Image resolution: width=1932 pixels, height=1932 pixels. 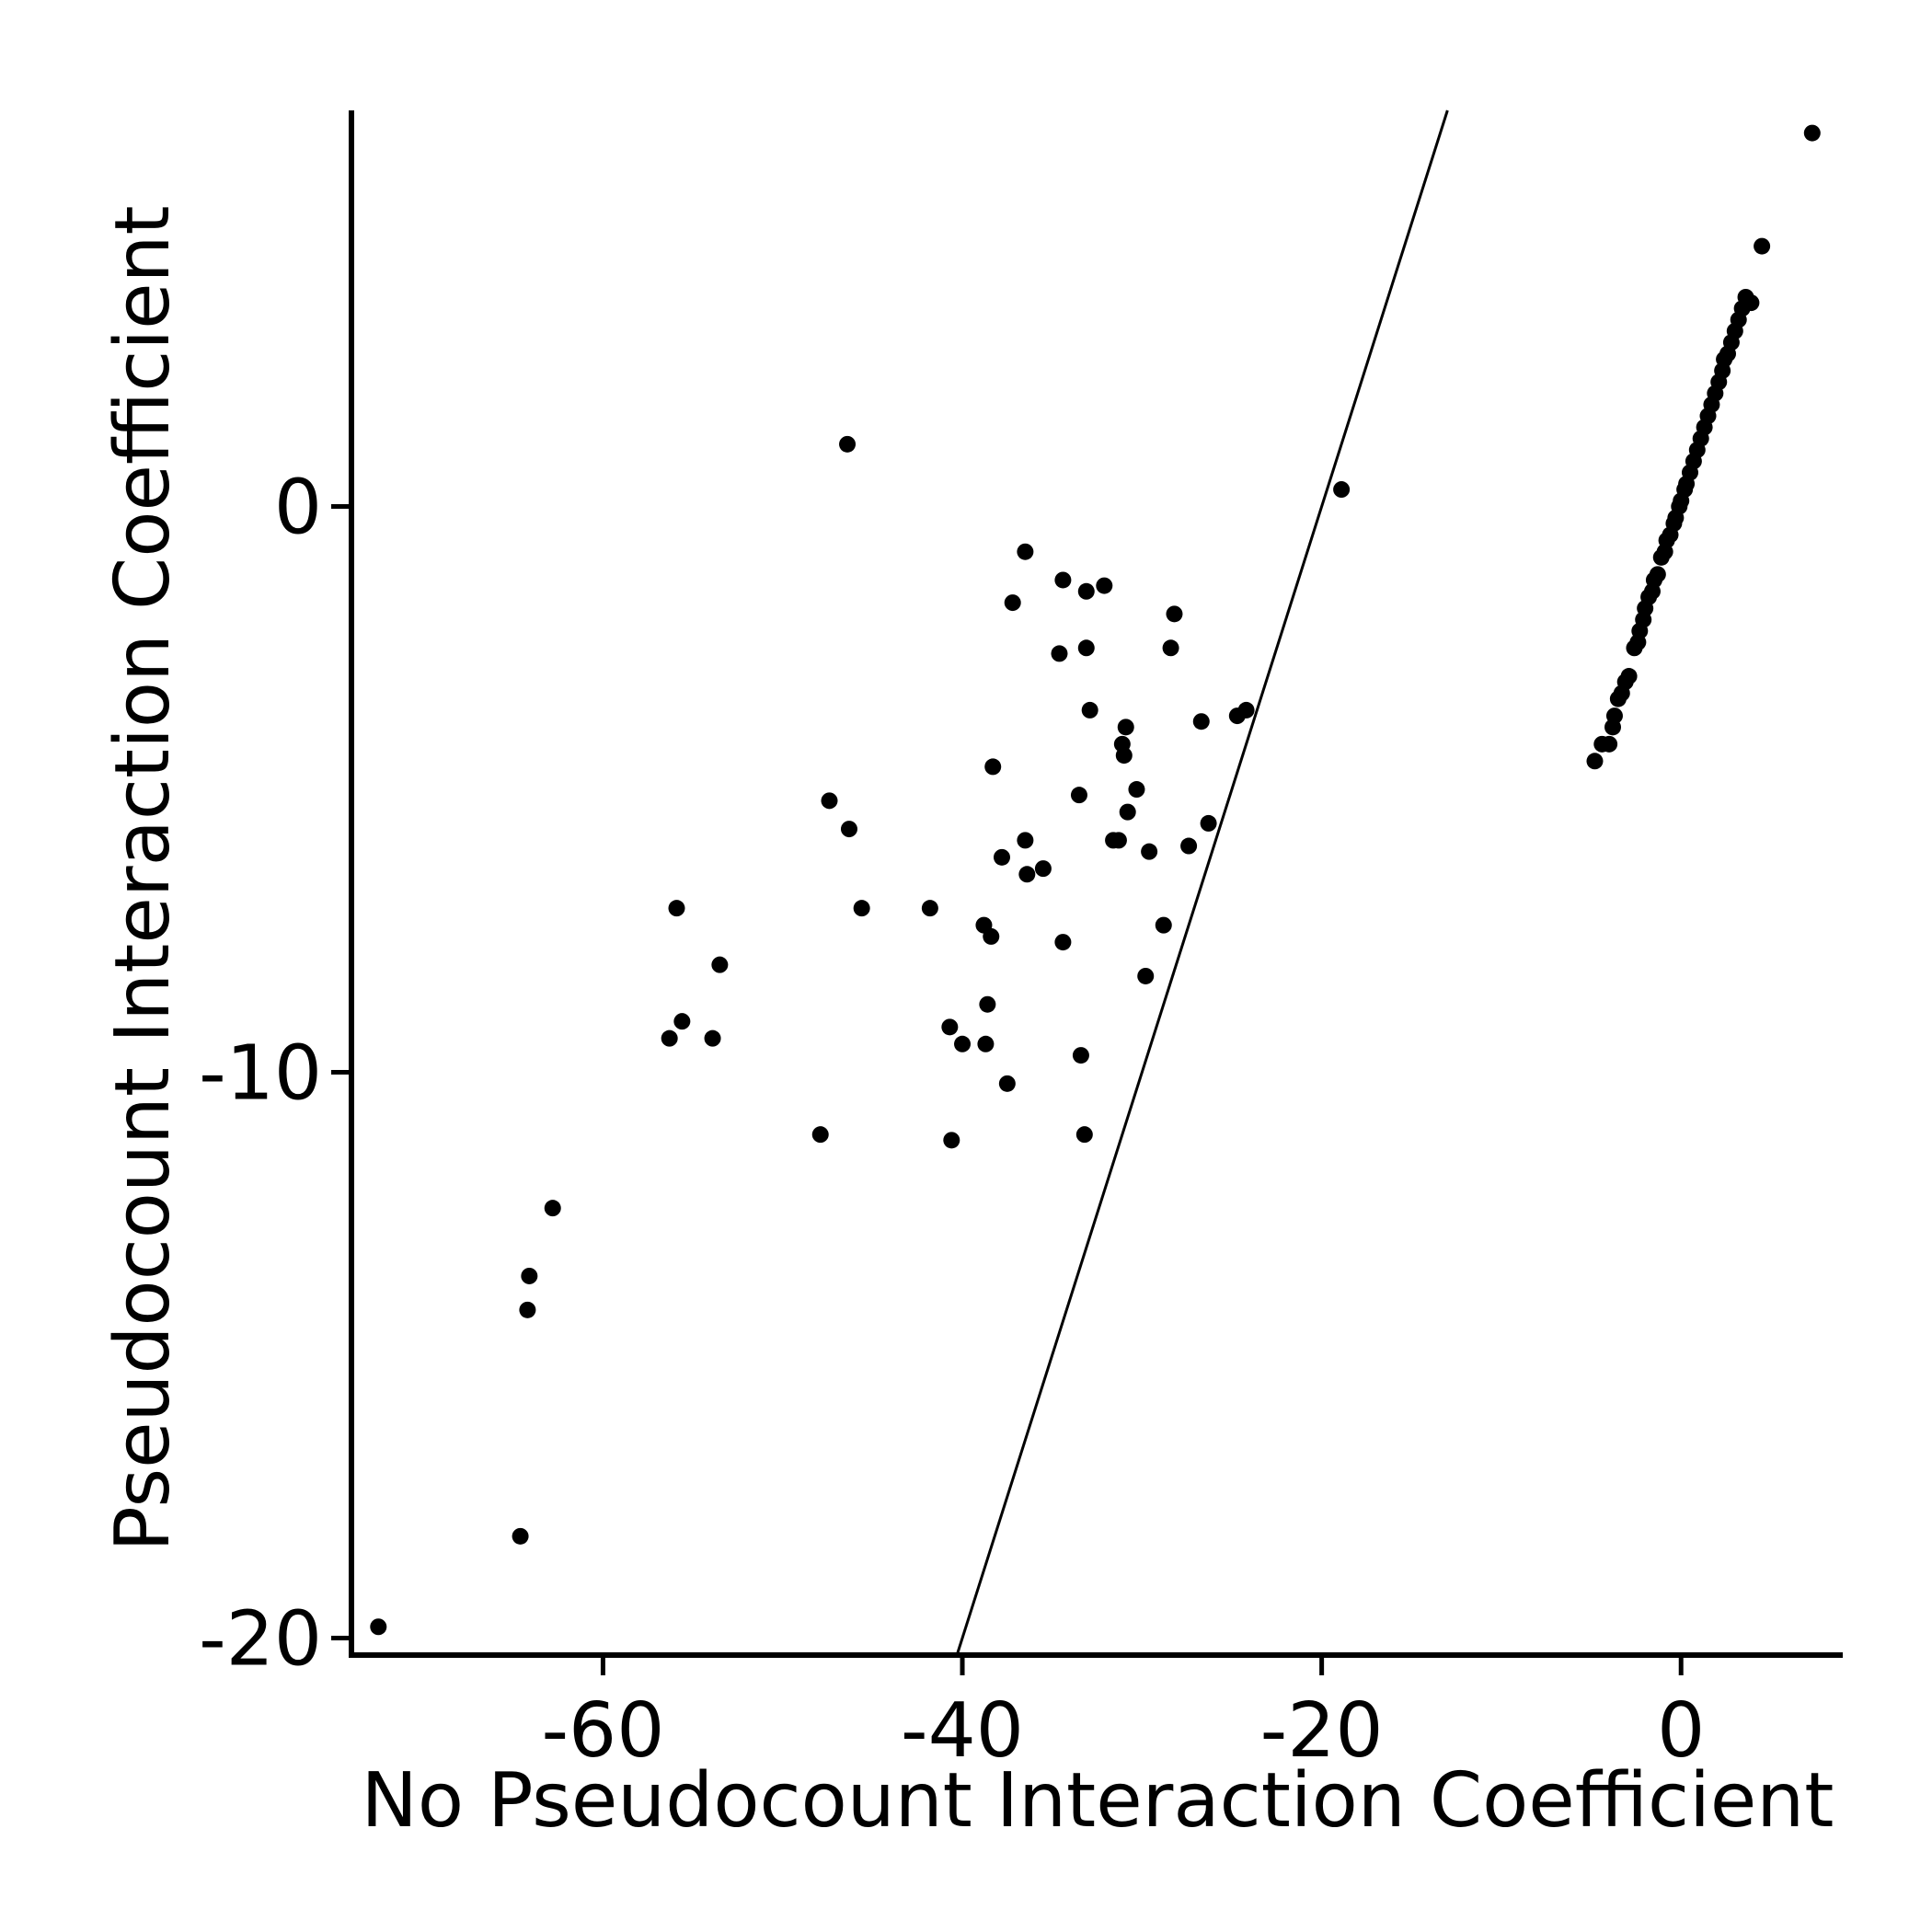 I want to click on x-tick-label: 0, so click(x=1681, y=1731).